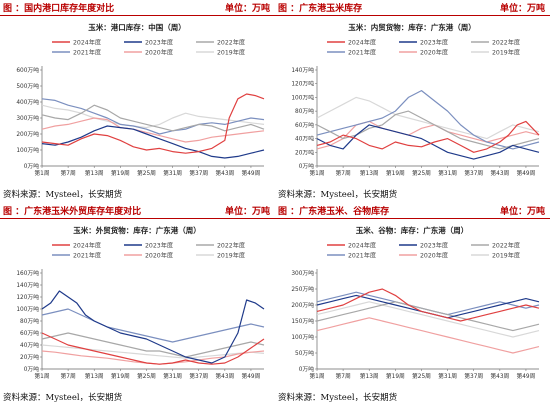  I want to click on y-tick-label: 160万吨, so click(27, 273).